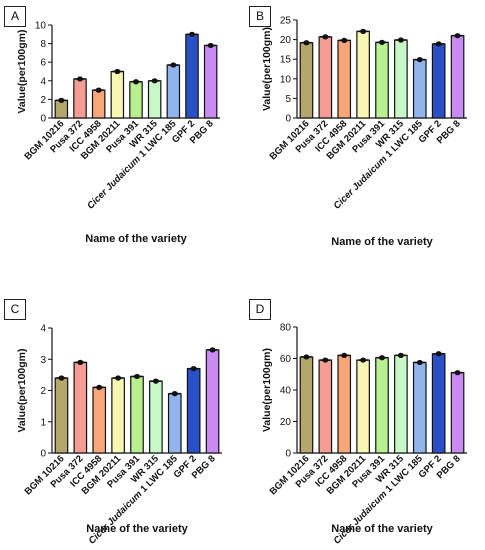 This screenshot has width=485, height=550. Describe the element at coordinates (43, 44) in the screenshot. I see `y-tick-label: 8` at that location.